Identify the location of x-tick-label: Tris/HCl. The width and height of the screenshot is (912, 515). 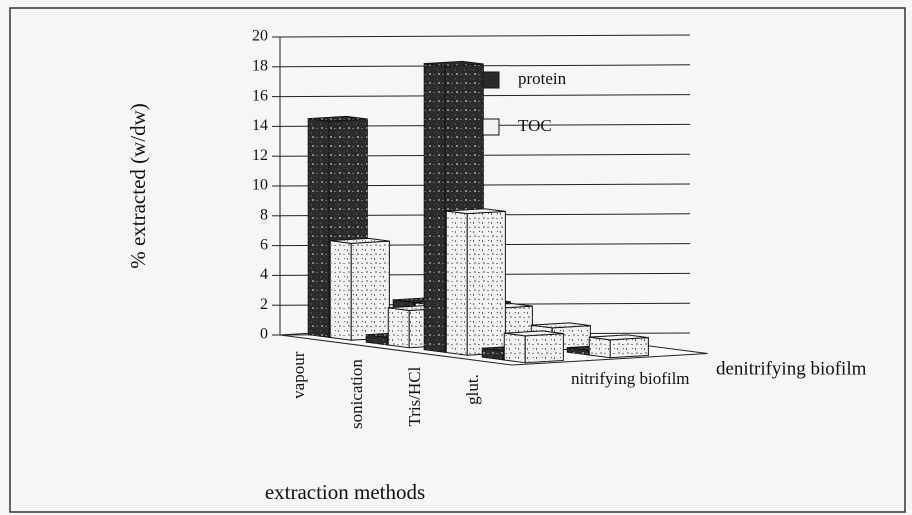
(414, 396).